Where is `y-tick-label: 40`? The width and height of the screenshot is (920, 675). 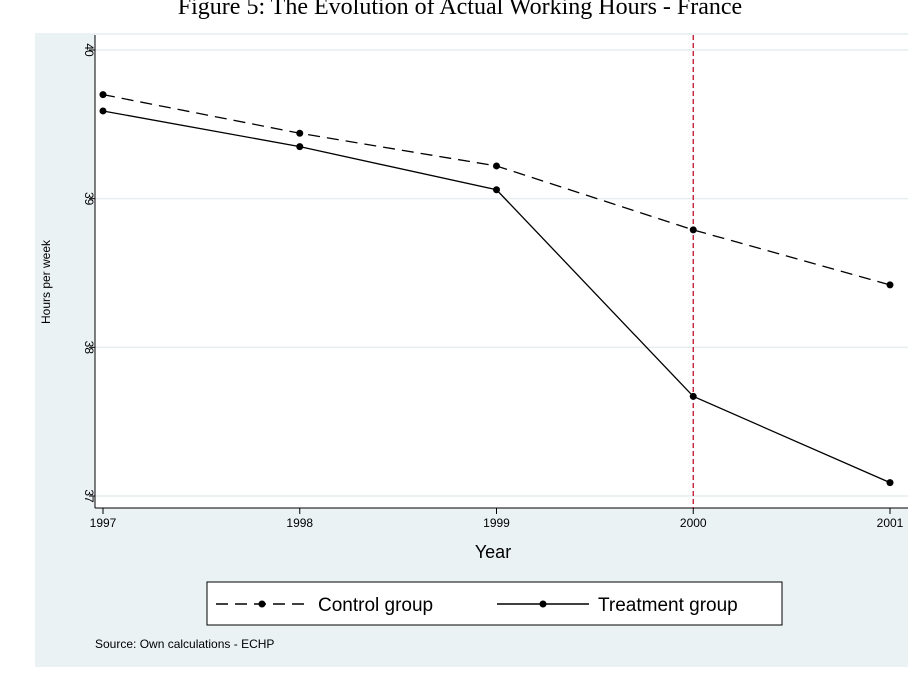
y-tick-label: 40 is located at coordinates (89, 50).